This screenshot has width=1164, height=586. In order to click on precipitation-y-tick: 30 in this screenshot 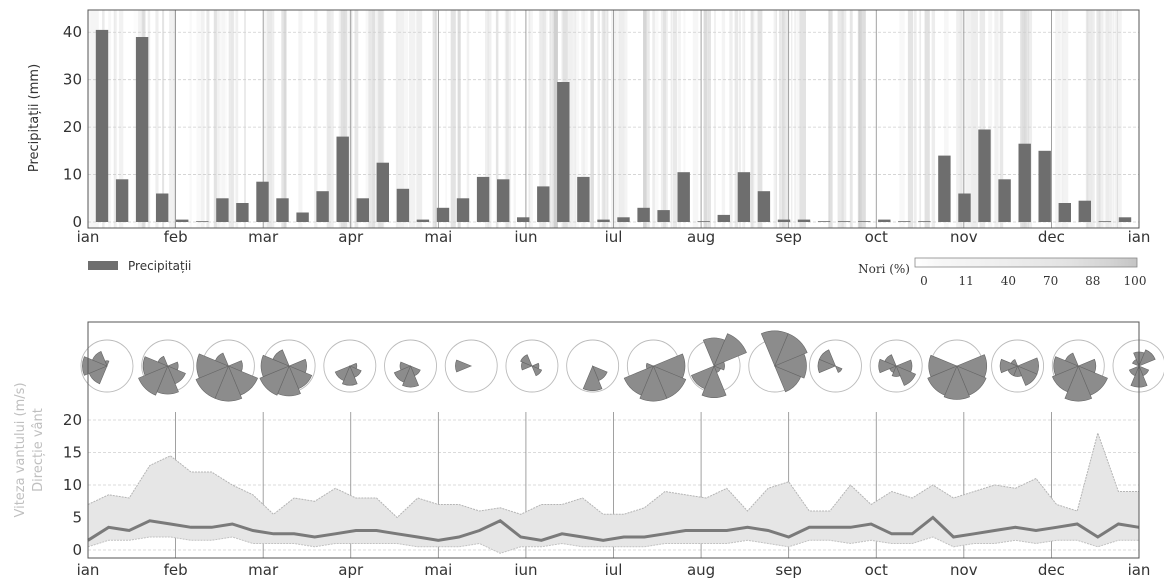, I will do `click(72, 80)`.